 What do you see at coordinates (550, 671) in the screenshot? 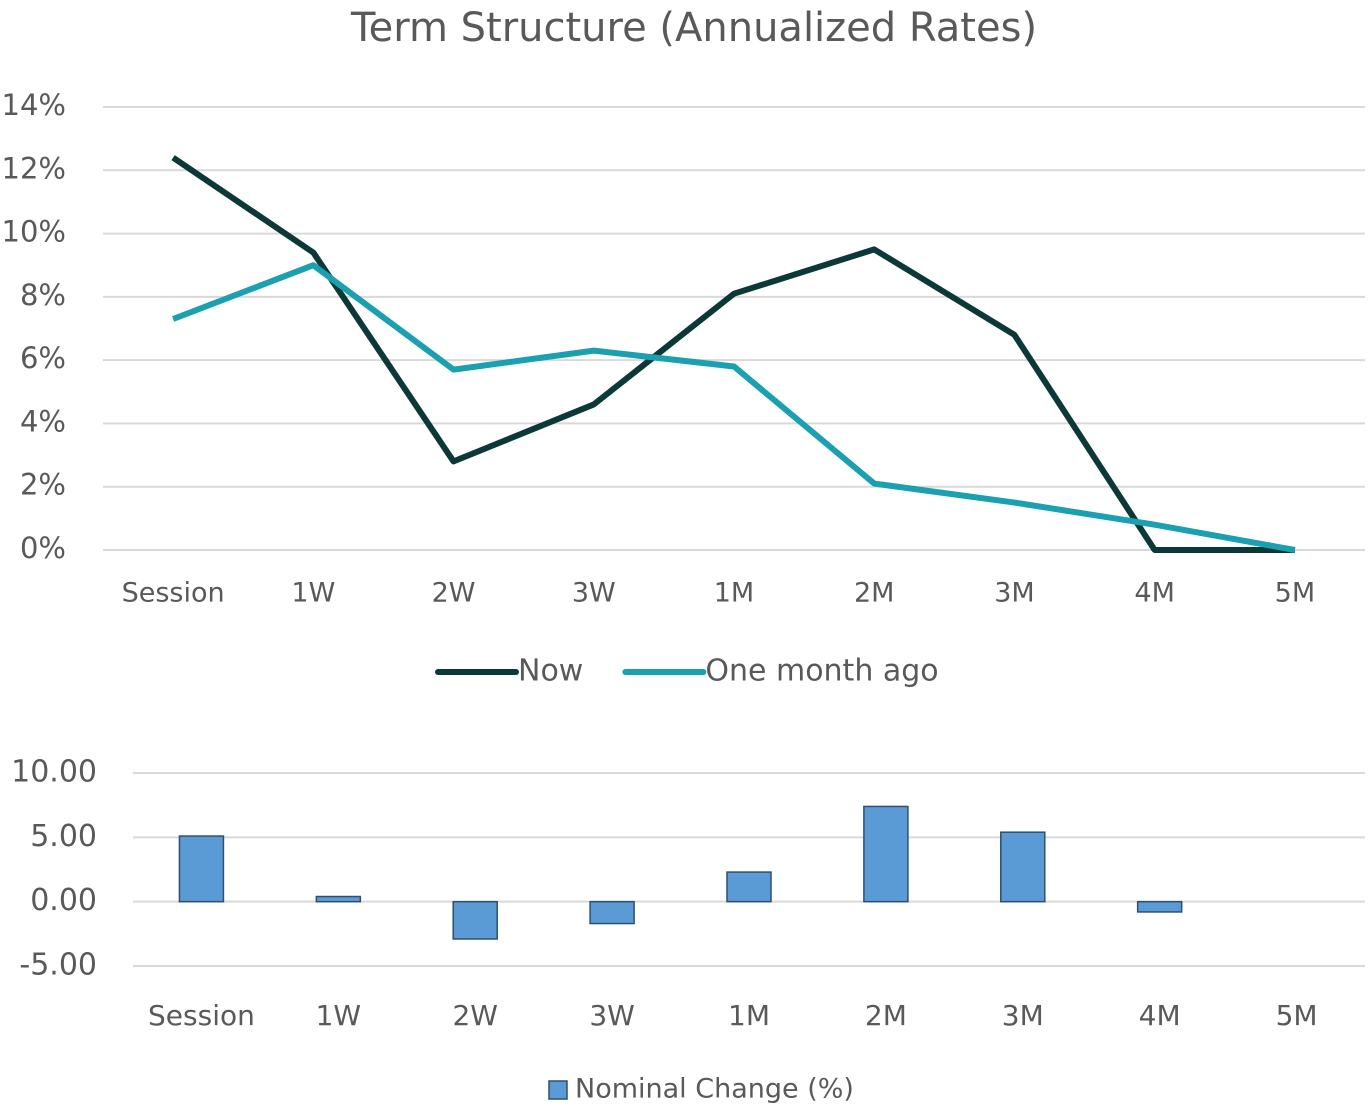
I see `legend-label: Now` at bounding box center [550, 671].